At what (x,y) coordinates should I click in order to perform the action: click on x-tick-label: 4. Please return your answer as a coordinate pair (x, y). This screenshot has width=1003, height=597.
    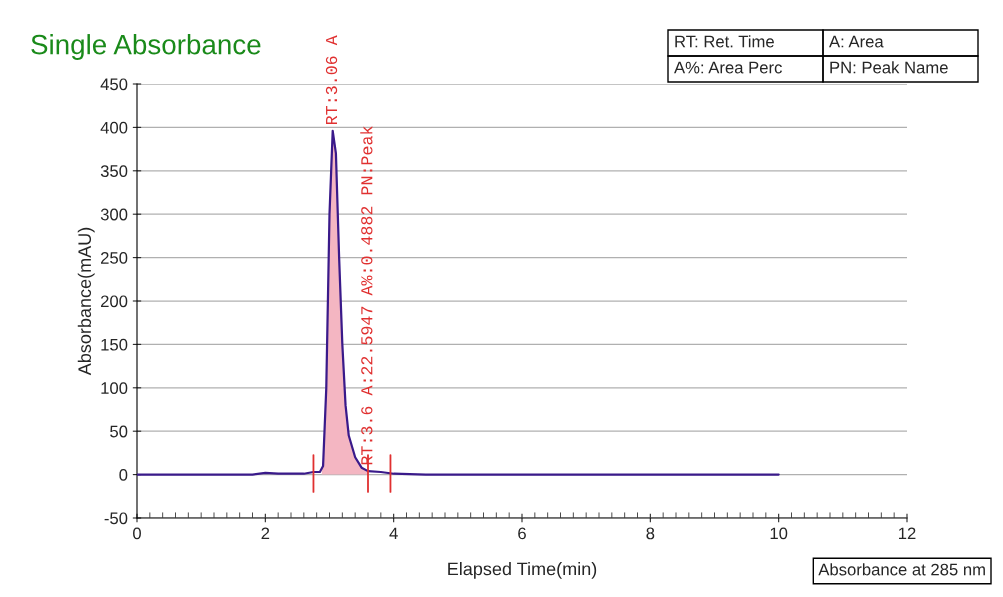
    Looking at the image, I should click on (393, 533).